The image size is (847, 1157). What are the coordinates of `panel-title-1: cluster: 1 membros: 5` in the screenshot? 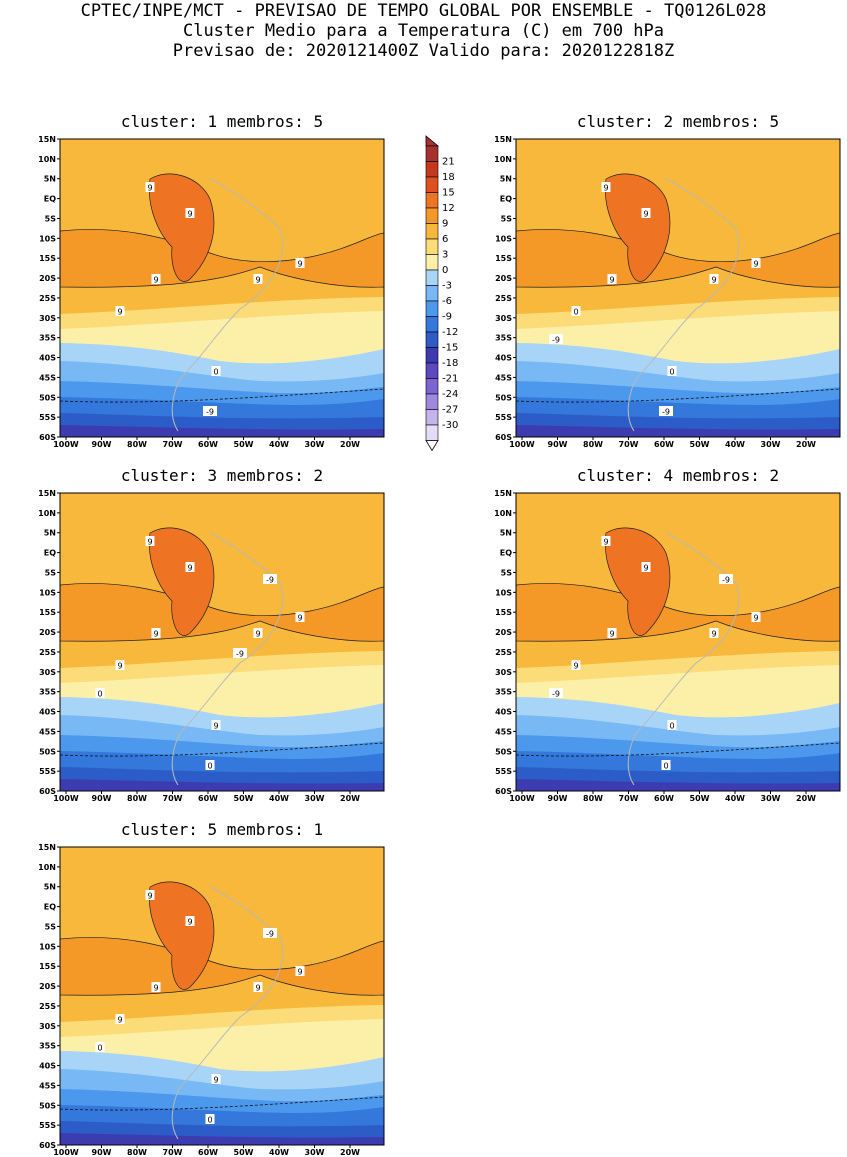 It's located at (222, 121).